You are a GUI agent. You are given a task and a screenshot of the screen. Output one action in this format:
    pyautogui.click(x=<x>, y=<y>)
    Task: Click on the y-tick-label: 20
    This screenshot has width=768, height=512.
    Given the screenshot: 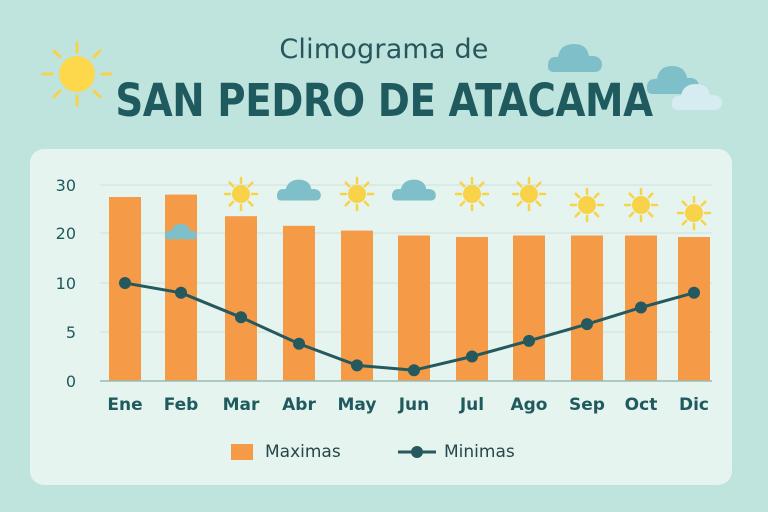 What is the action you would take?
    pyautogui.click(x=66, y=233)
    